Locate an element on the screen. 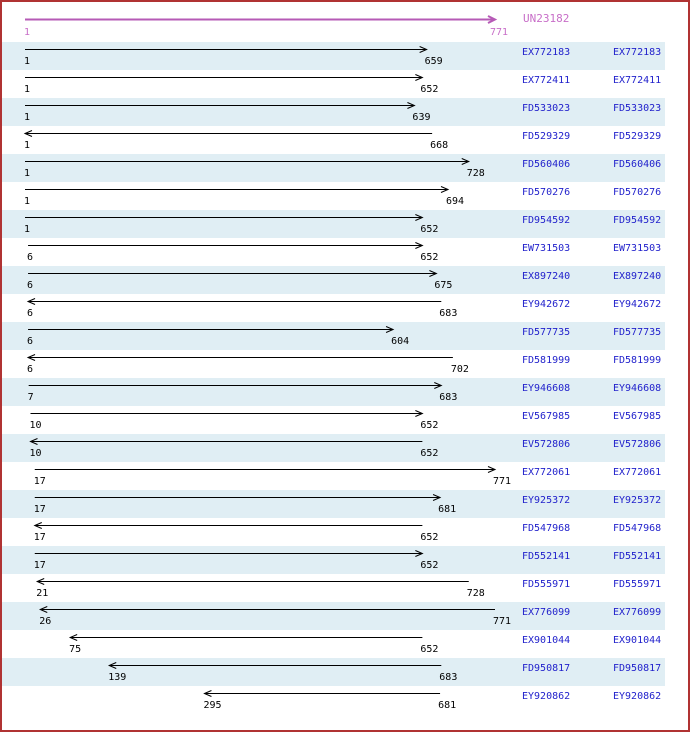 The height and width of the screenshot is (732, 690). accession-link-secondary: EX776099 is located at coordinates (637, 612).